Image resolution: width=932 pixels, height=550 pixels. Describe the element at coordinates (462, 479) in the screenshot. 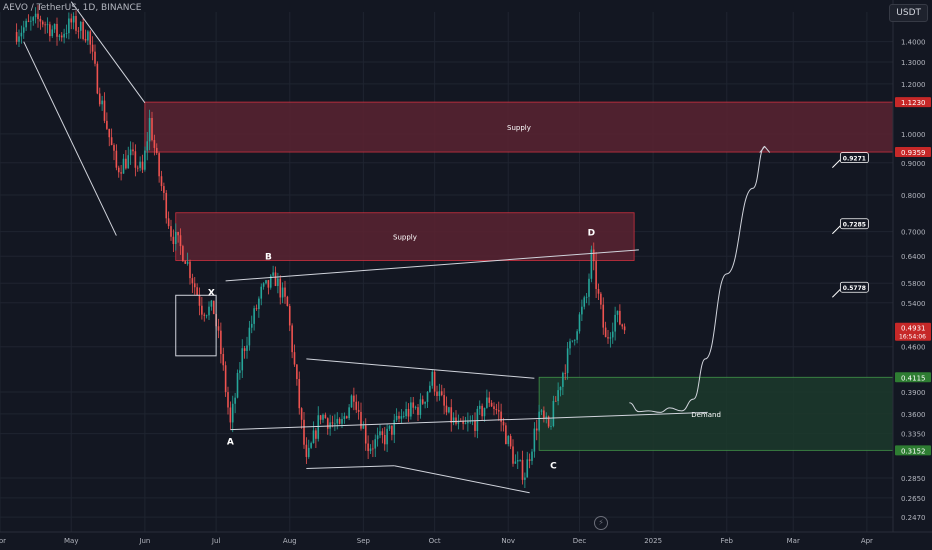

I see `trendline` at that location.